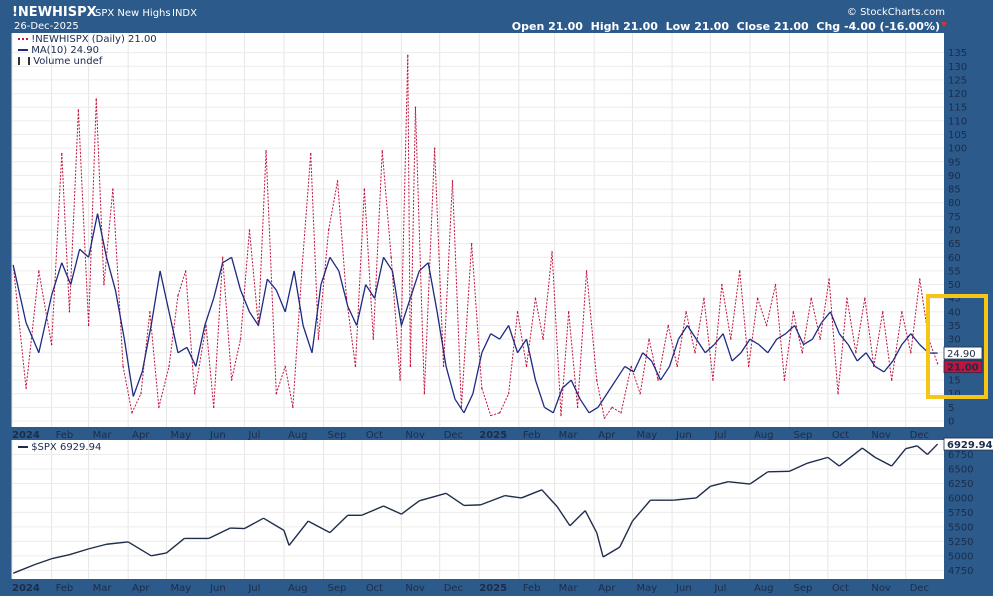 The width and height of the screenshot is (993, 596). I want to click on top-xtick-label-9: Oct, so click(374, 435).